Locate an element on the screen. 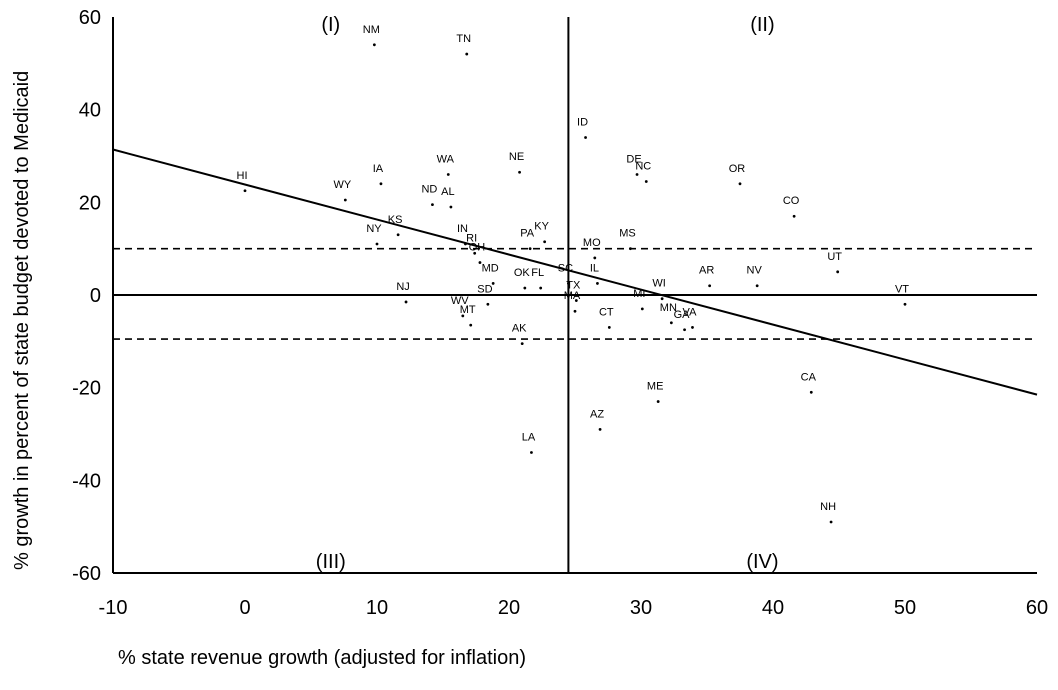  point-label: NH is located at coordinates (828, 507).